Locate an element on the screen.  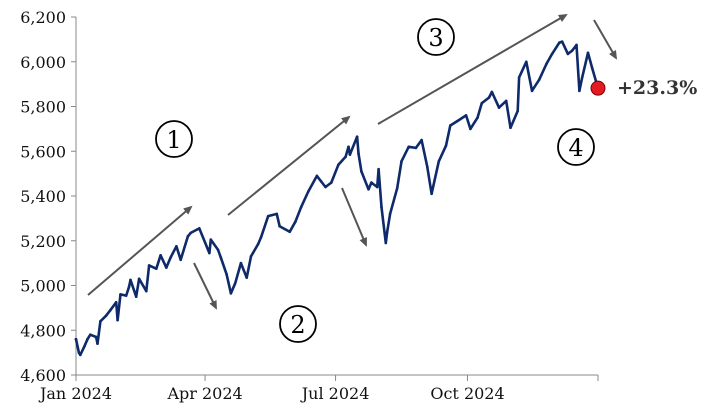
y-tick-label: 5,800 is located at coordinates (43, 107).